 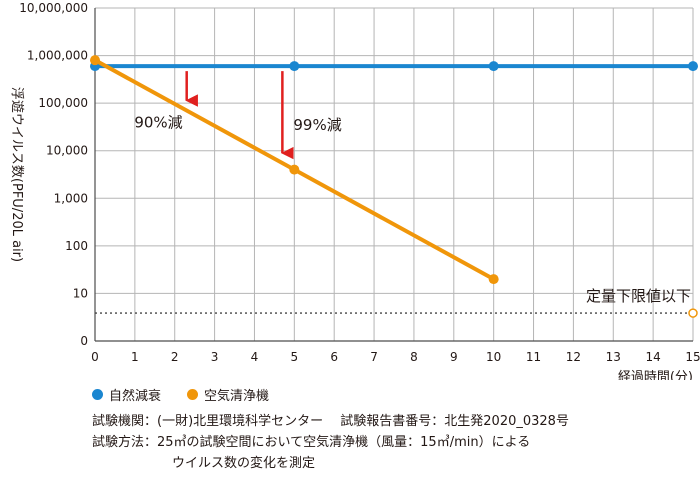 What do you see at coordinates (84, 341) in the screenshot?
I see `y-tick-label: 0` at bounding box center [84, 341].